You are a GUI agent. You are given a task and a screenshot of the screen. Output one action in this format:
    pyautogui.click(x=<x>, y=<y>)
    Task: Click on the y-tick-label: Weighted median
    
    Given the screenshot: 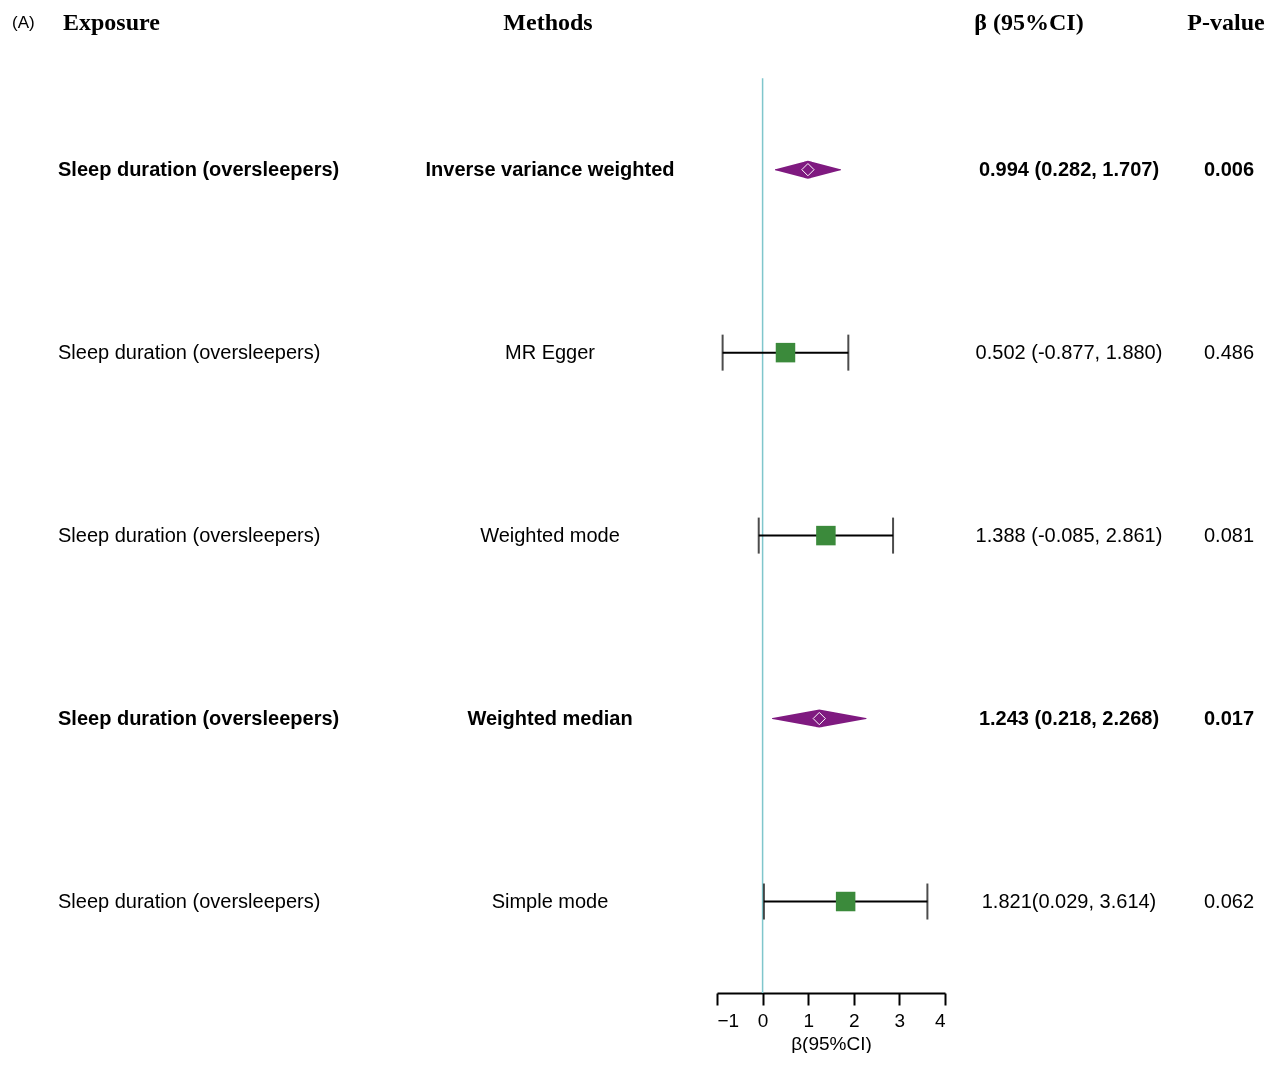 What is the action you would take?
    pyautogui.click(x=550, y=717)
    